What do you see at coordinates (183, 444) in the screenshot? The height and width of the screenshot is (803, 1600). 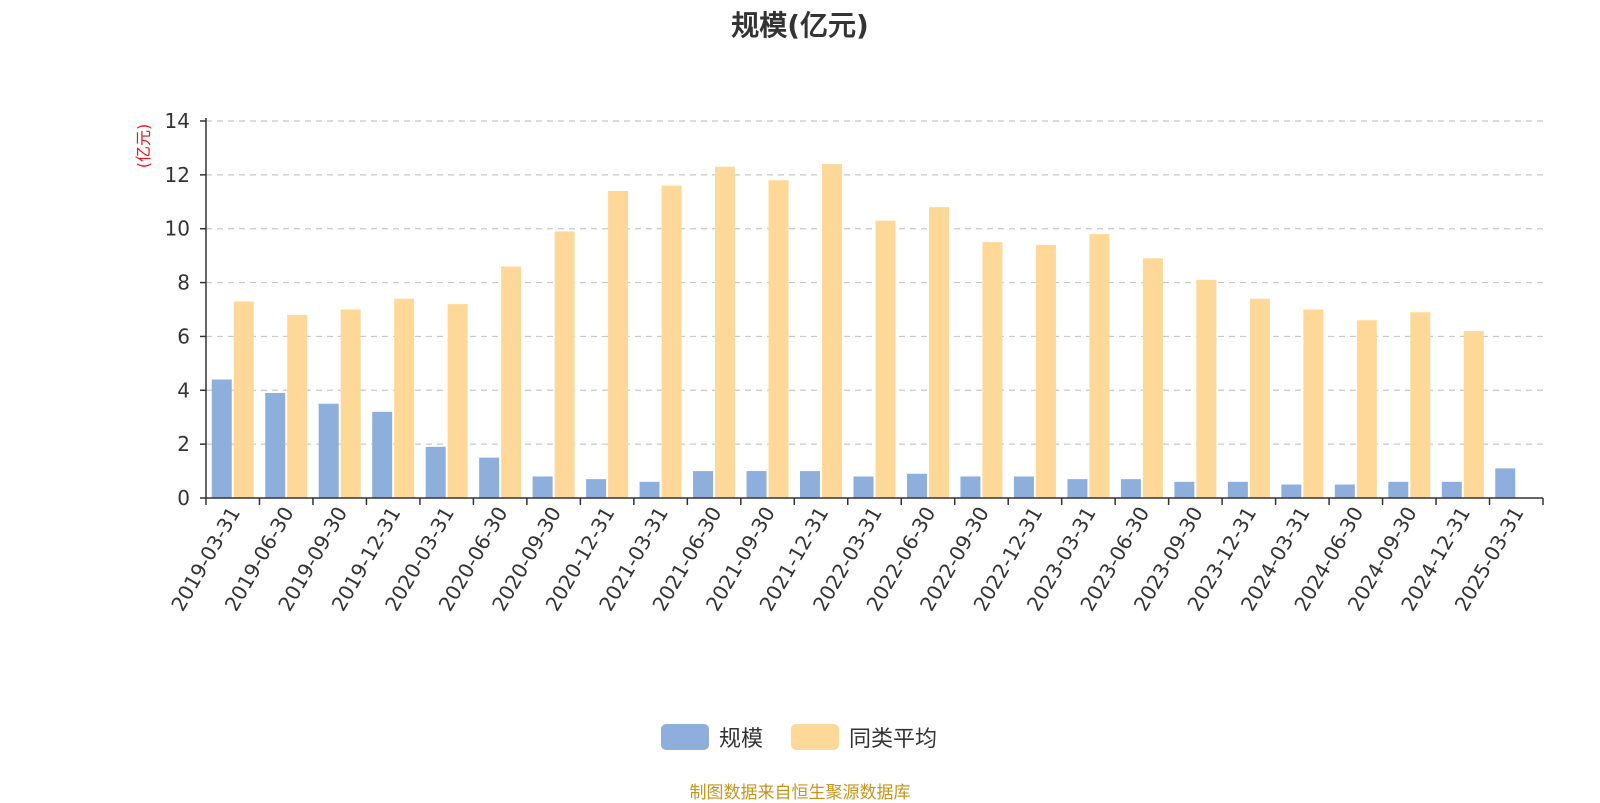 I see `y-tick-label: 2` at bounding box center [183, 444].